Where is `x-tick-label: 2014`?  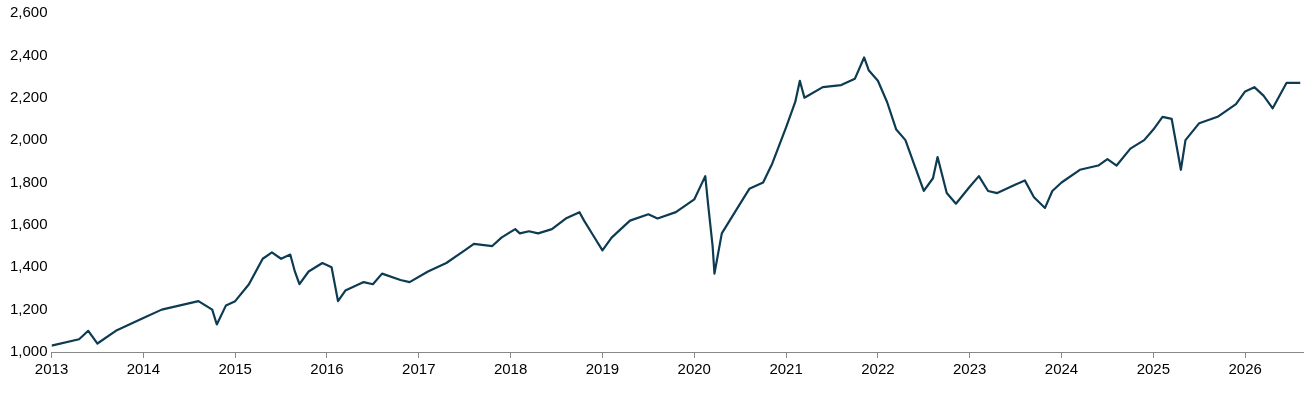 x-tick-label: 2014 is located at coordinates (143, 369).